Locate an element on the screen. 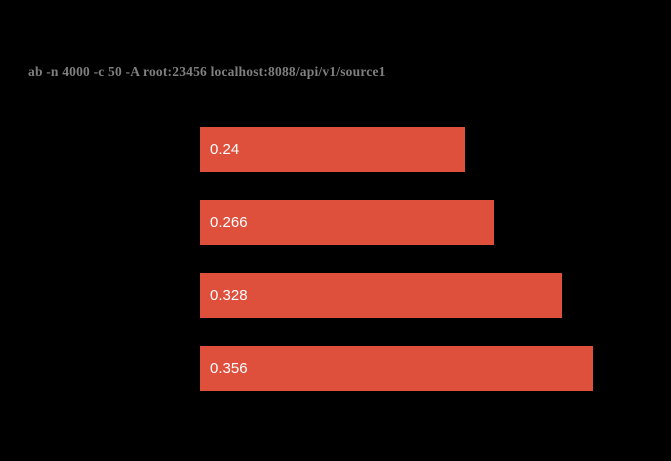 Image resolution: width=671 pixels, height=461 pixels. bar-segment: 0.328 is located at coordinates (381, 295).